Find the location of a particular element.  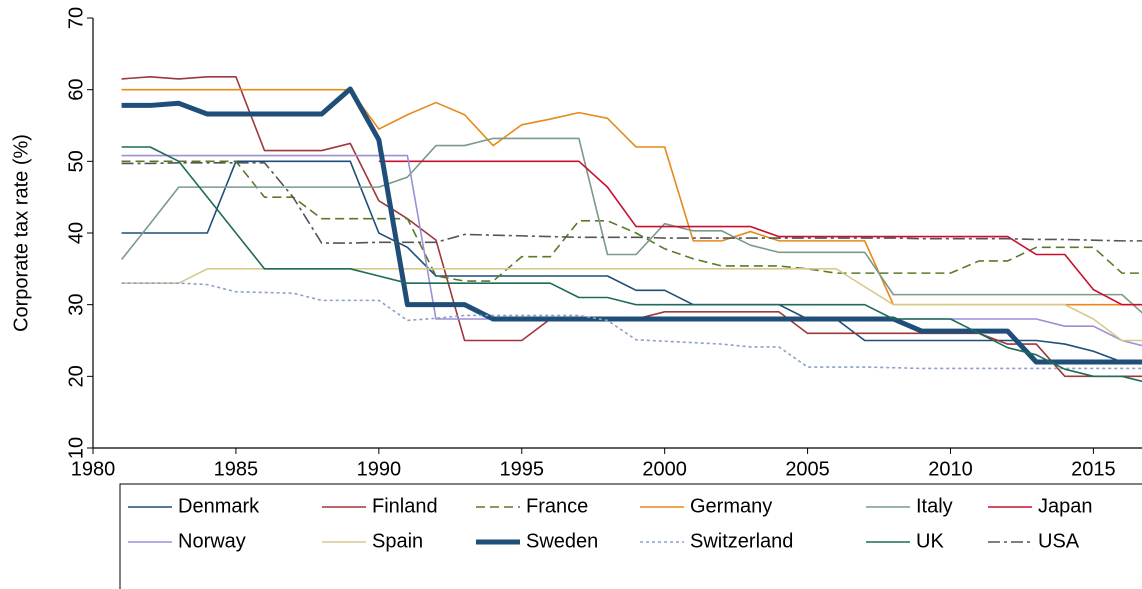

x-tick-label: 1985 is located at coordinates (236, 469).